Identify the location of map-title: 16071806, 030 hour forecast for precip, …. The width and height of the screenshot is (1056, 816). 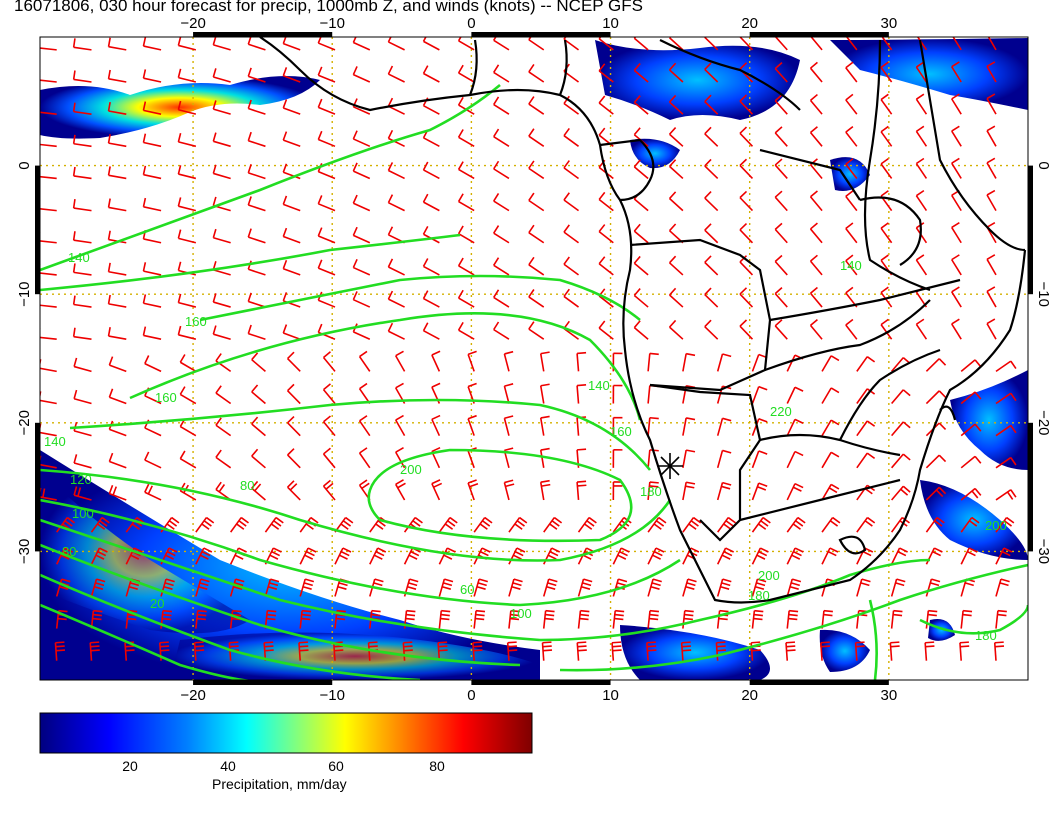
(328, 7).